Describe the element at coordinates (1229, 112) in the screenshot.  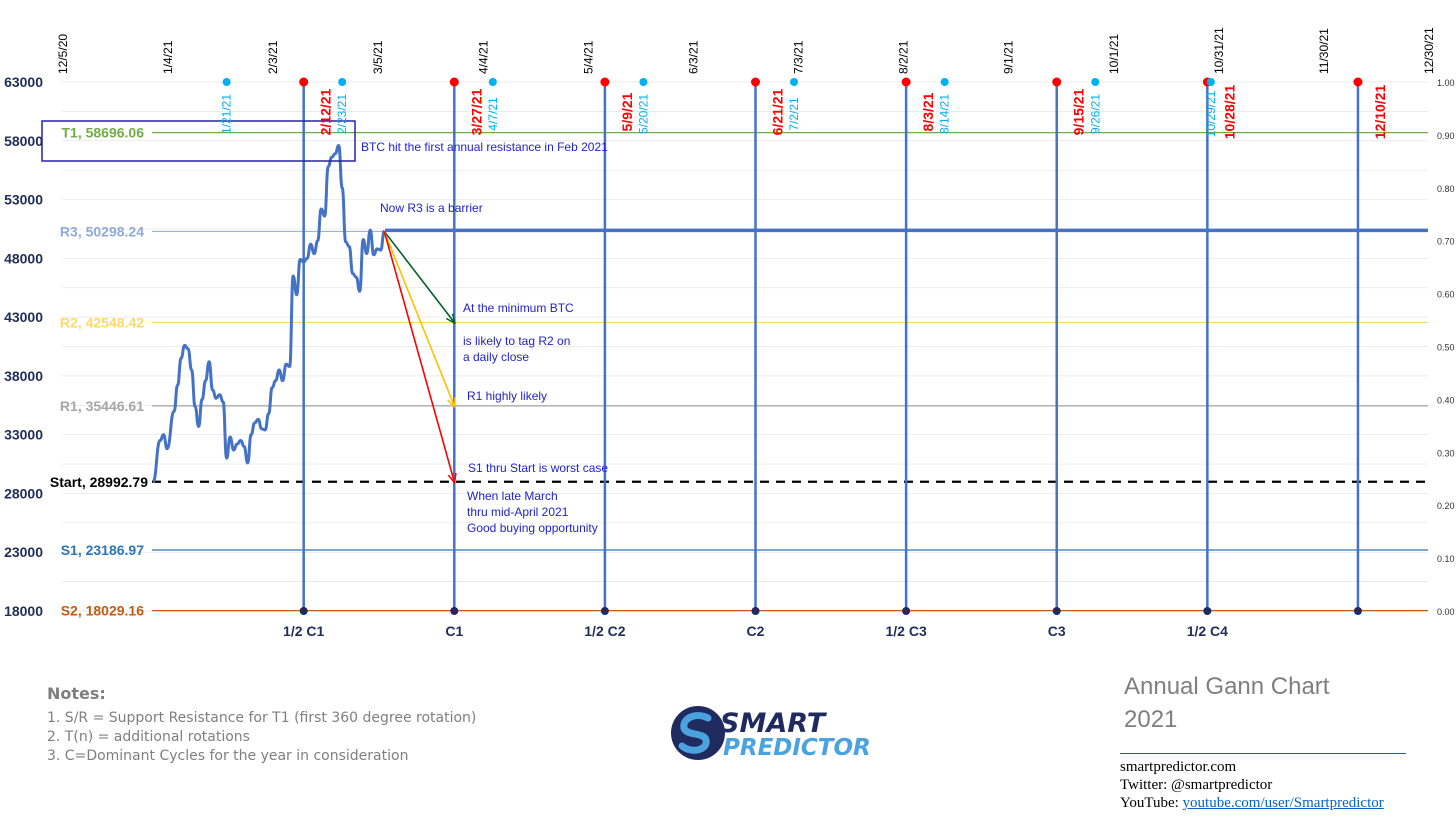
I see `red-date-label: 10/28/21` at that location.